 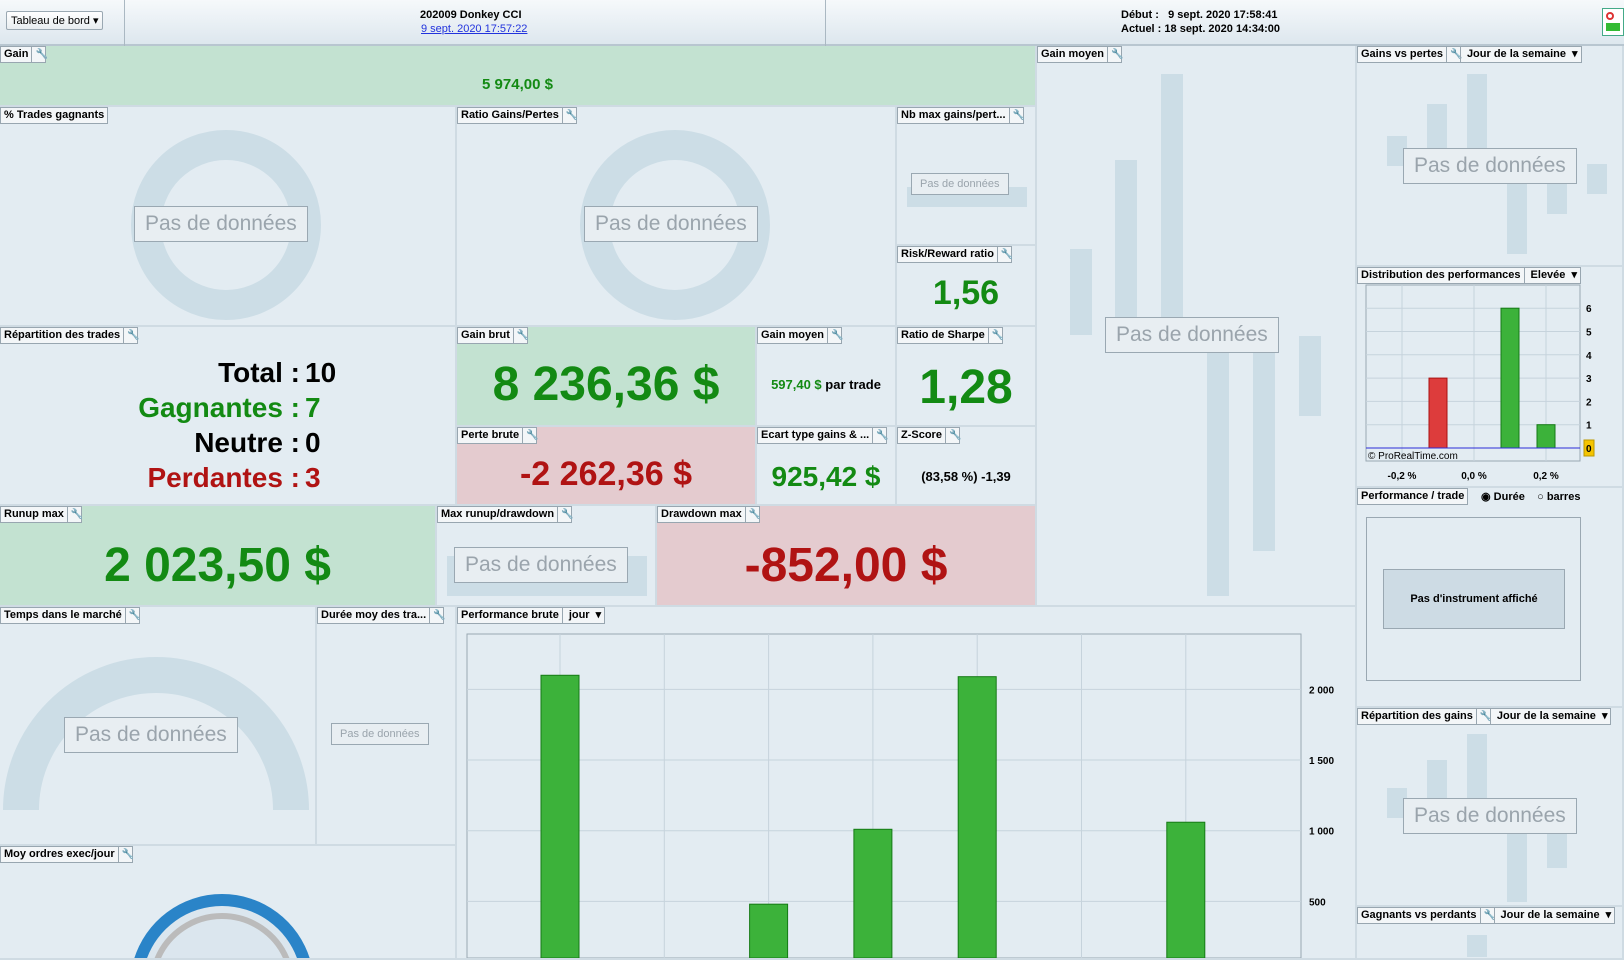 I want to click on y-tick-label: 1 000, so click(x=1321, y=832).